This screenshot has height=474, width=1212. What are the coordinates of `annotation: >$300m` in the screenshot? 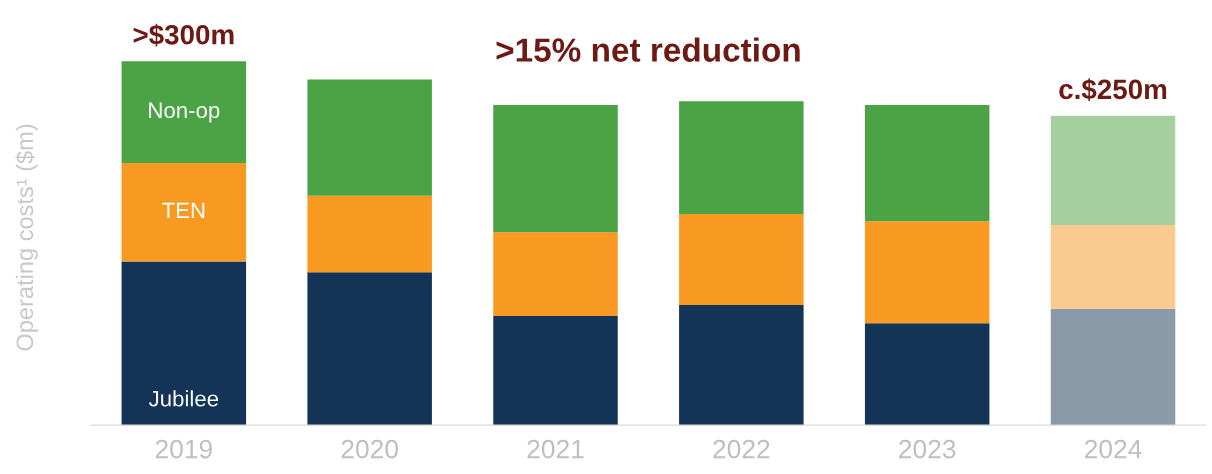 It's located at (183, 35).